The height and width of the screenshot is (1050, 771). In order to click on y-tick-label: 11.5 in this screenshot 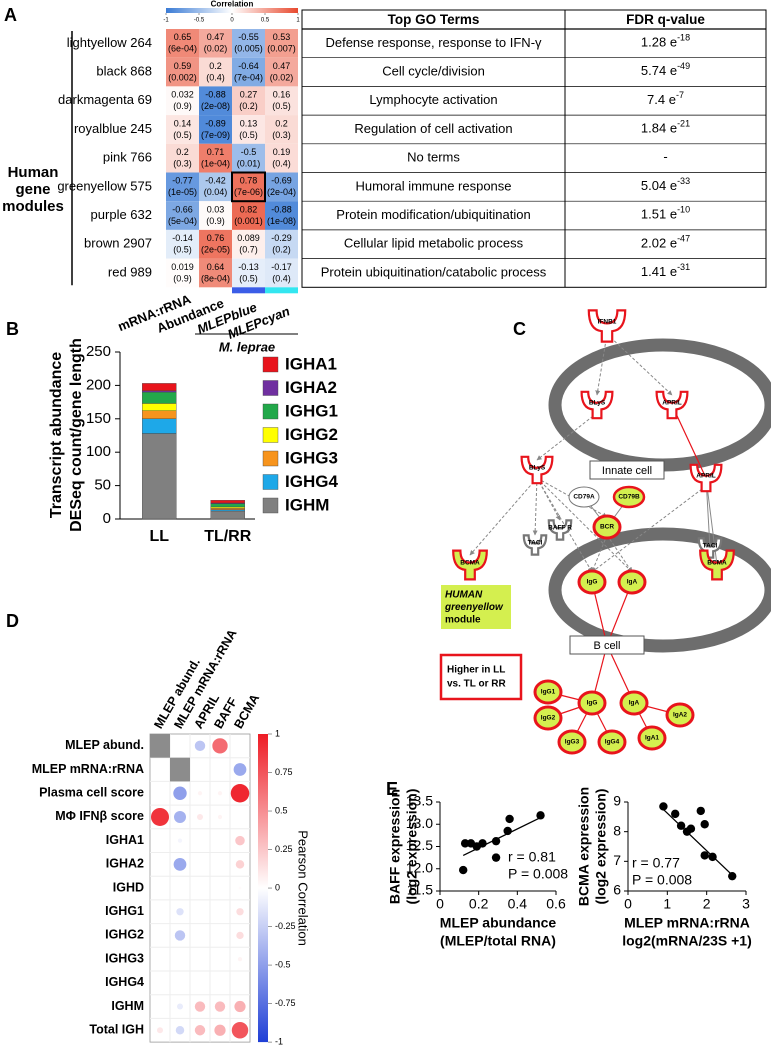, I will do `click(420, 890)`.